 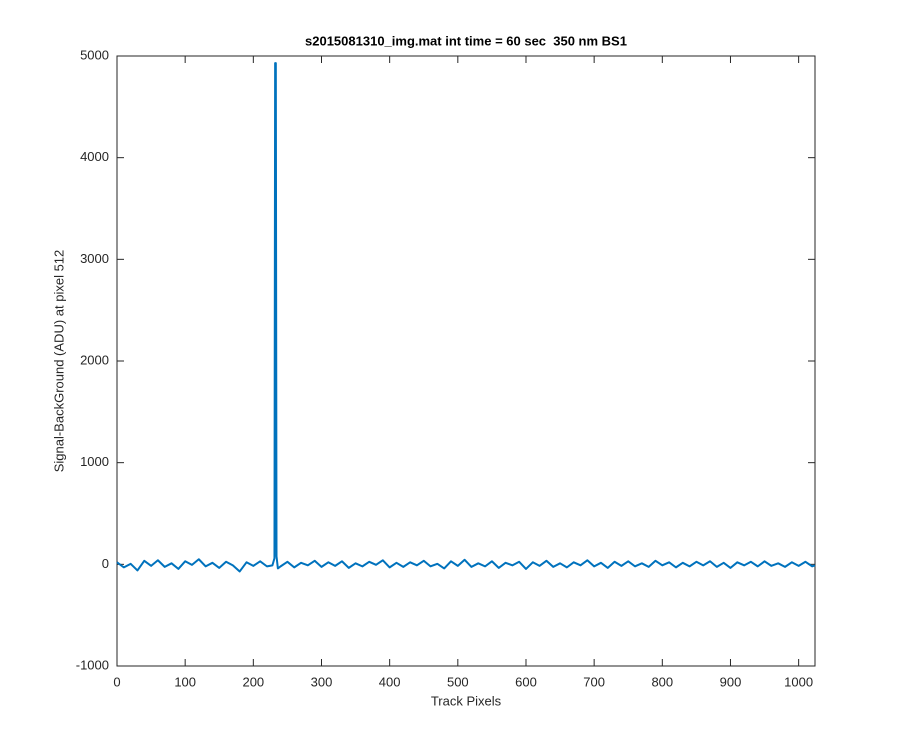 I want to click on y-tick-label: 5000, so click(x=94, y=54).